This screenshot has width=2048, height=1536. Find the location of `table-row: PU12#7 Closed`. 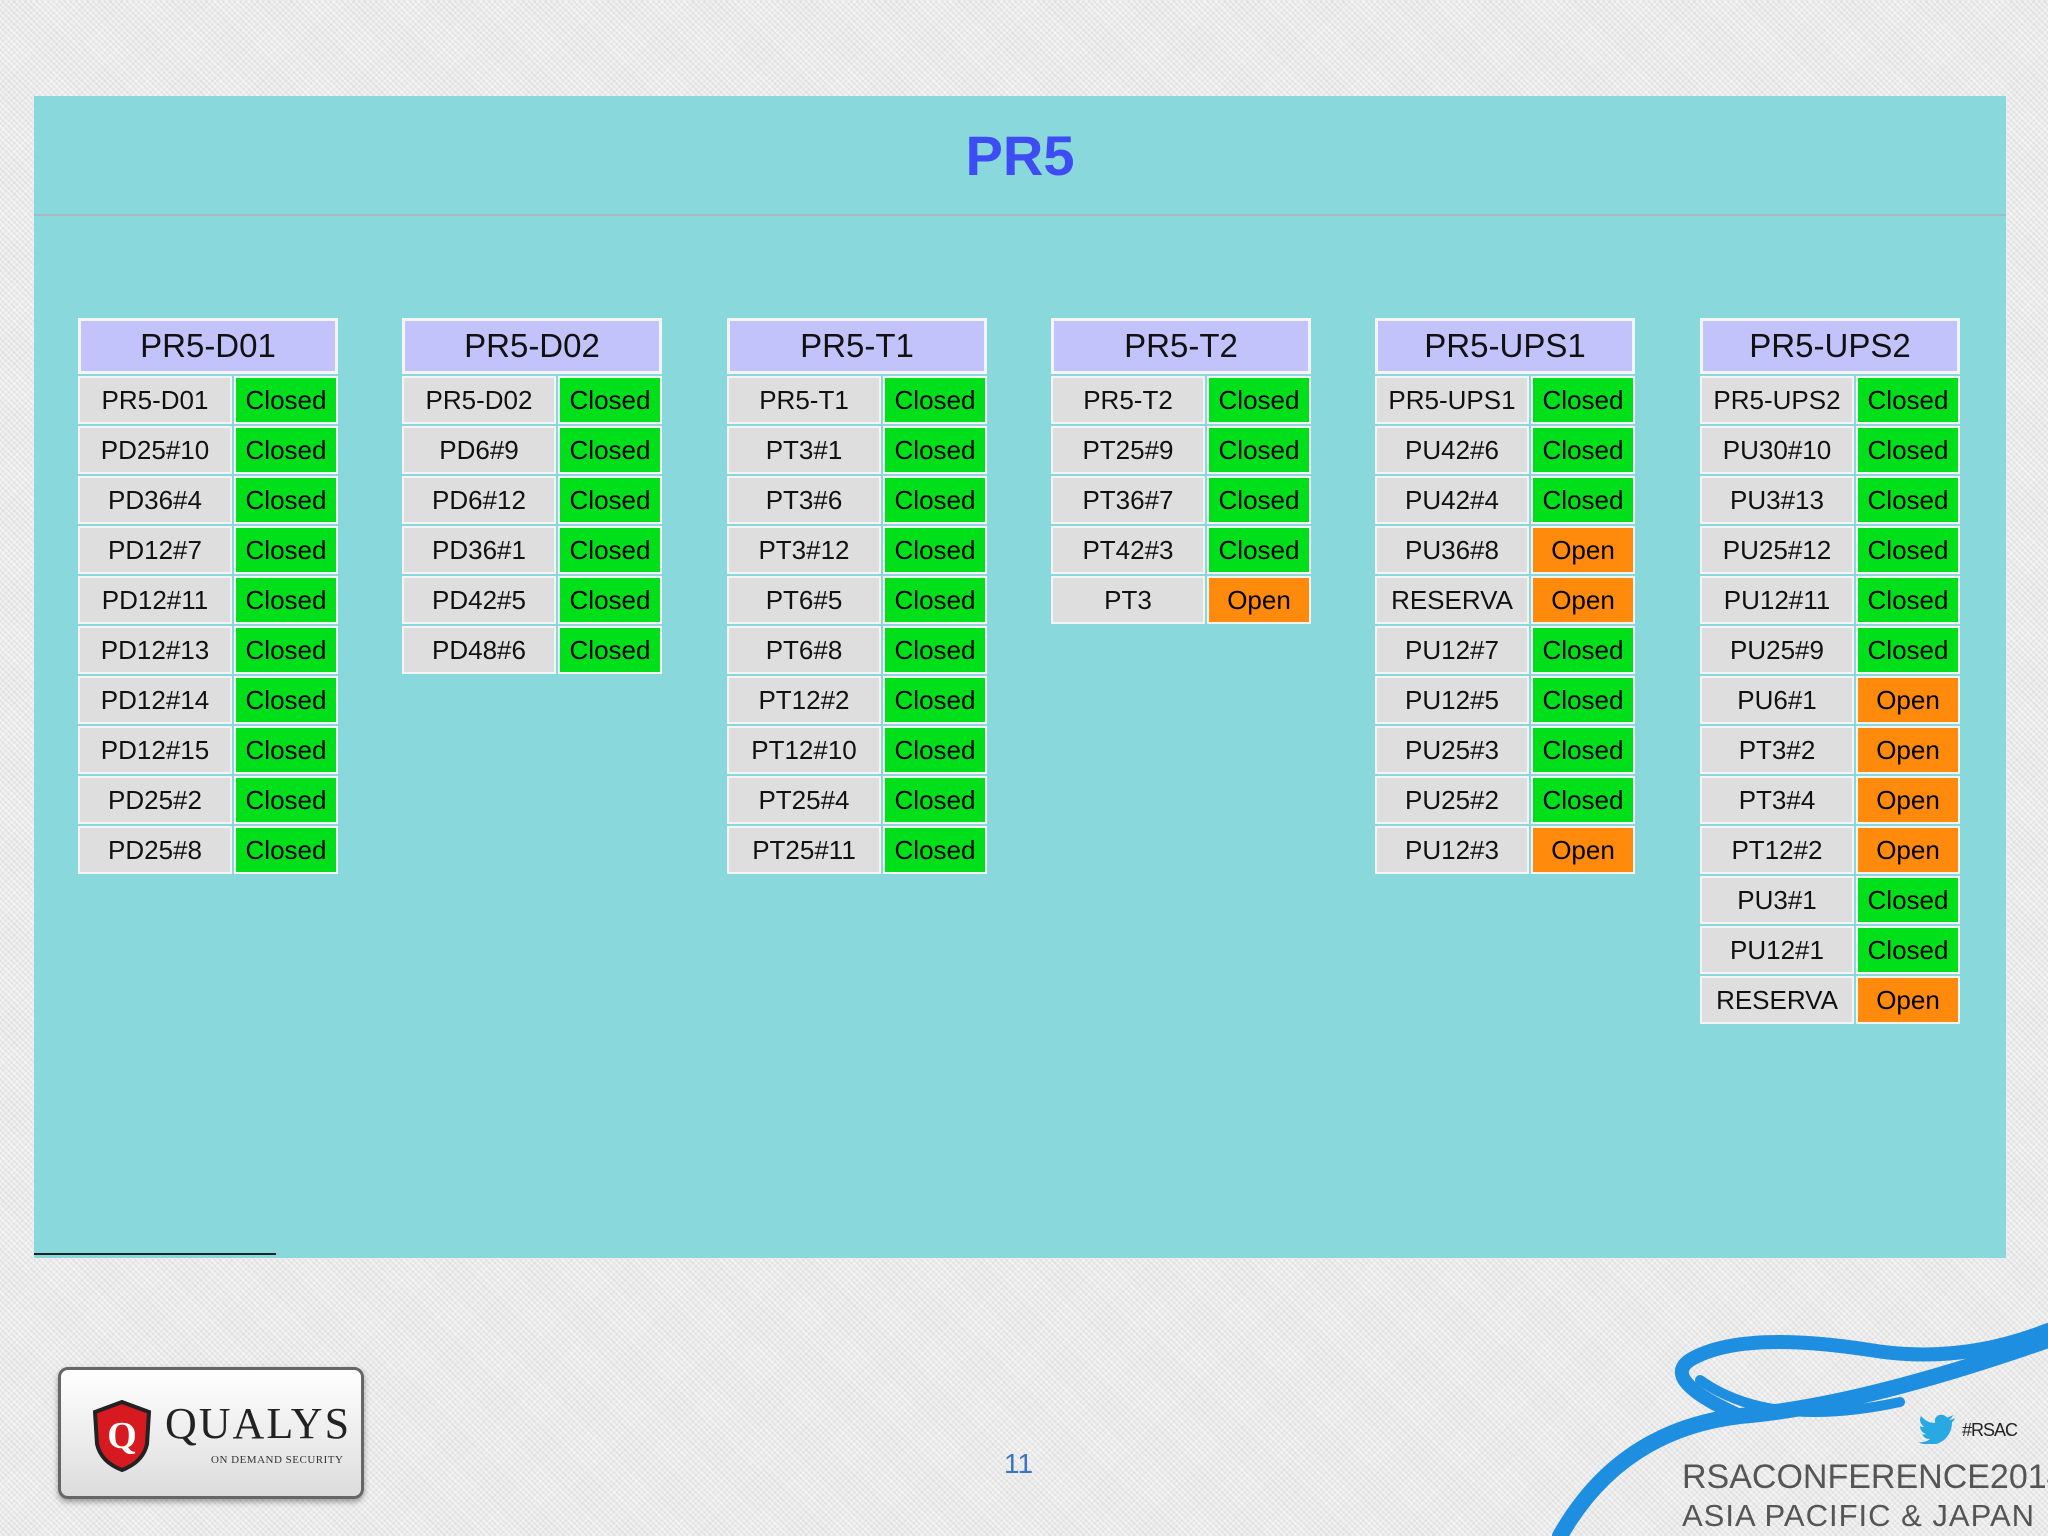

table-row: PU12#7 Closed is located at coordinates (1505, 650).